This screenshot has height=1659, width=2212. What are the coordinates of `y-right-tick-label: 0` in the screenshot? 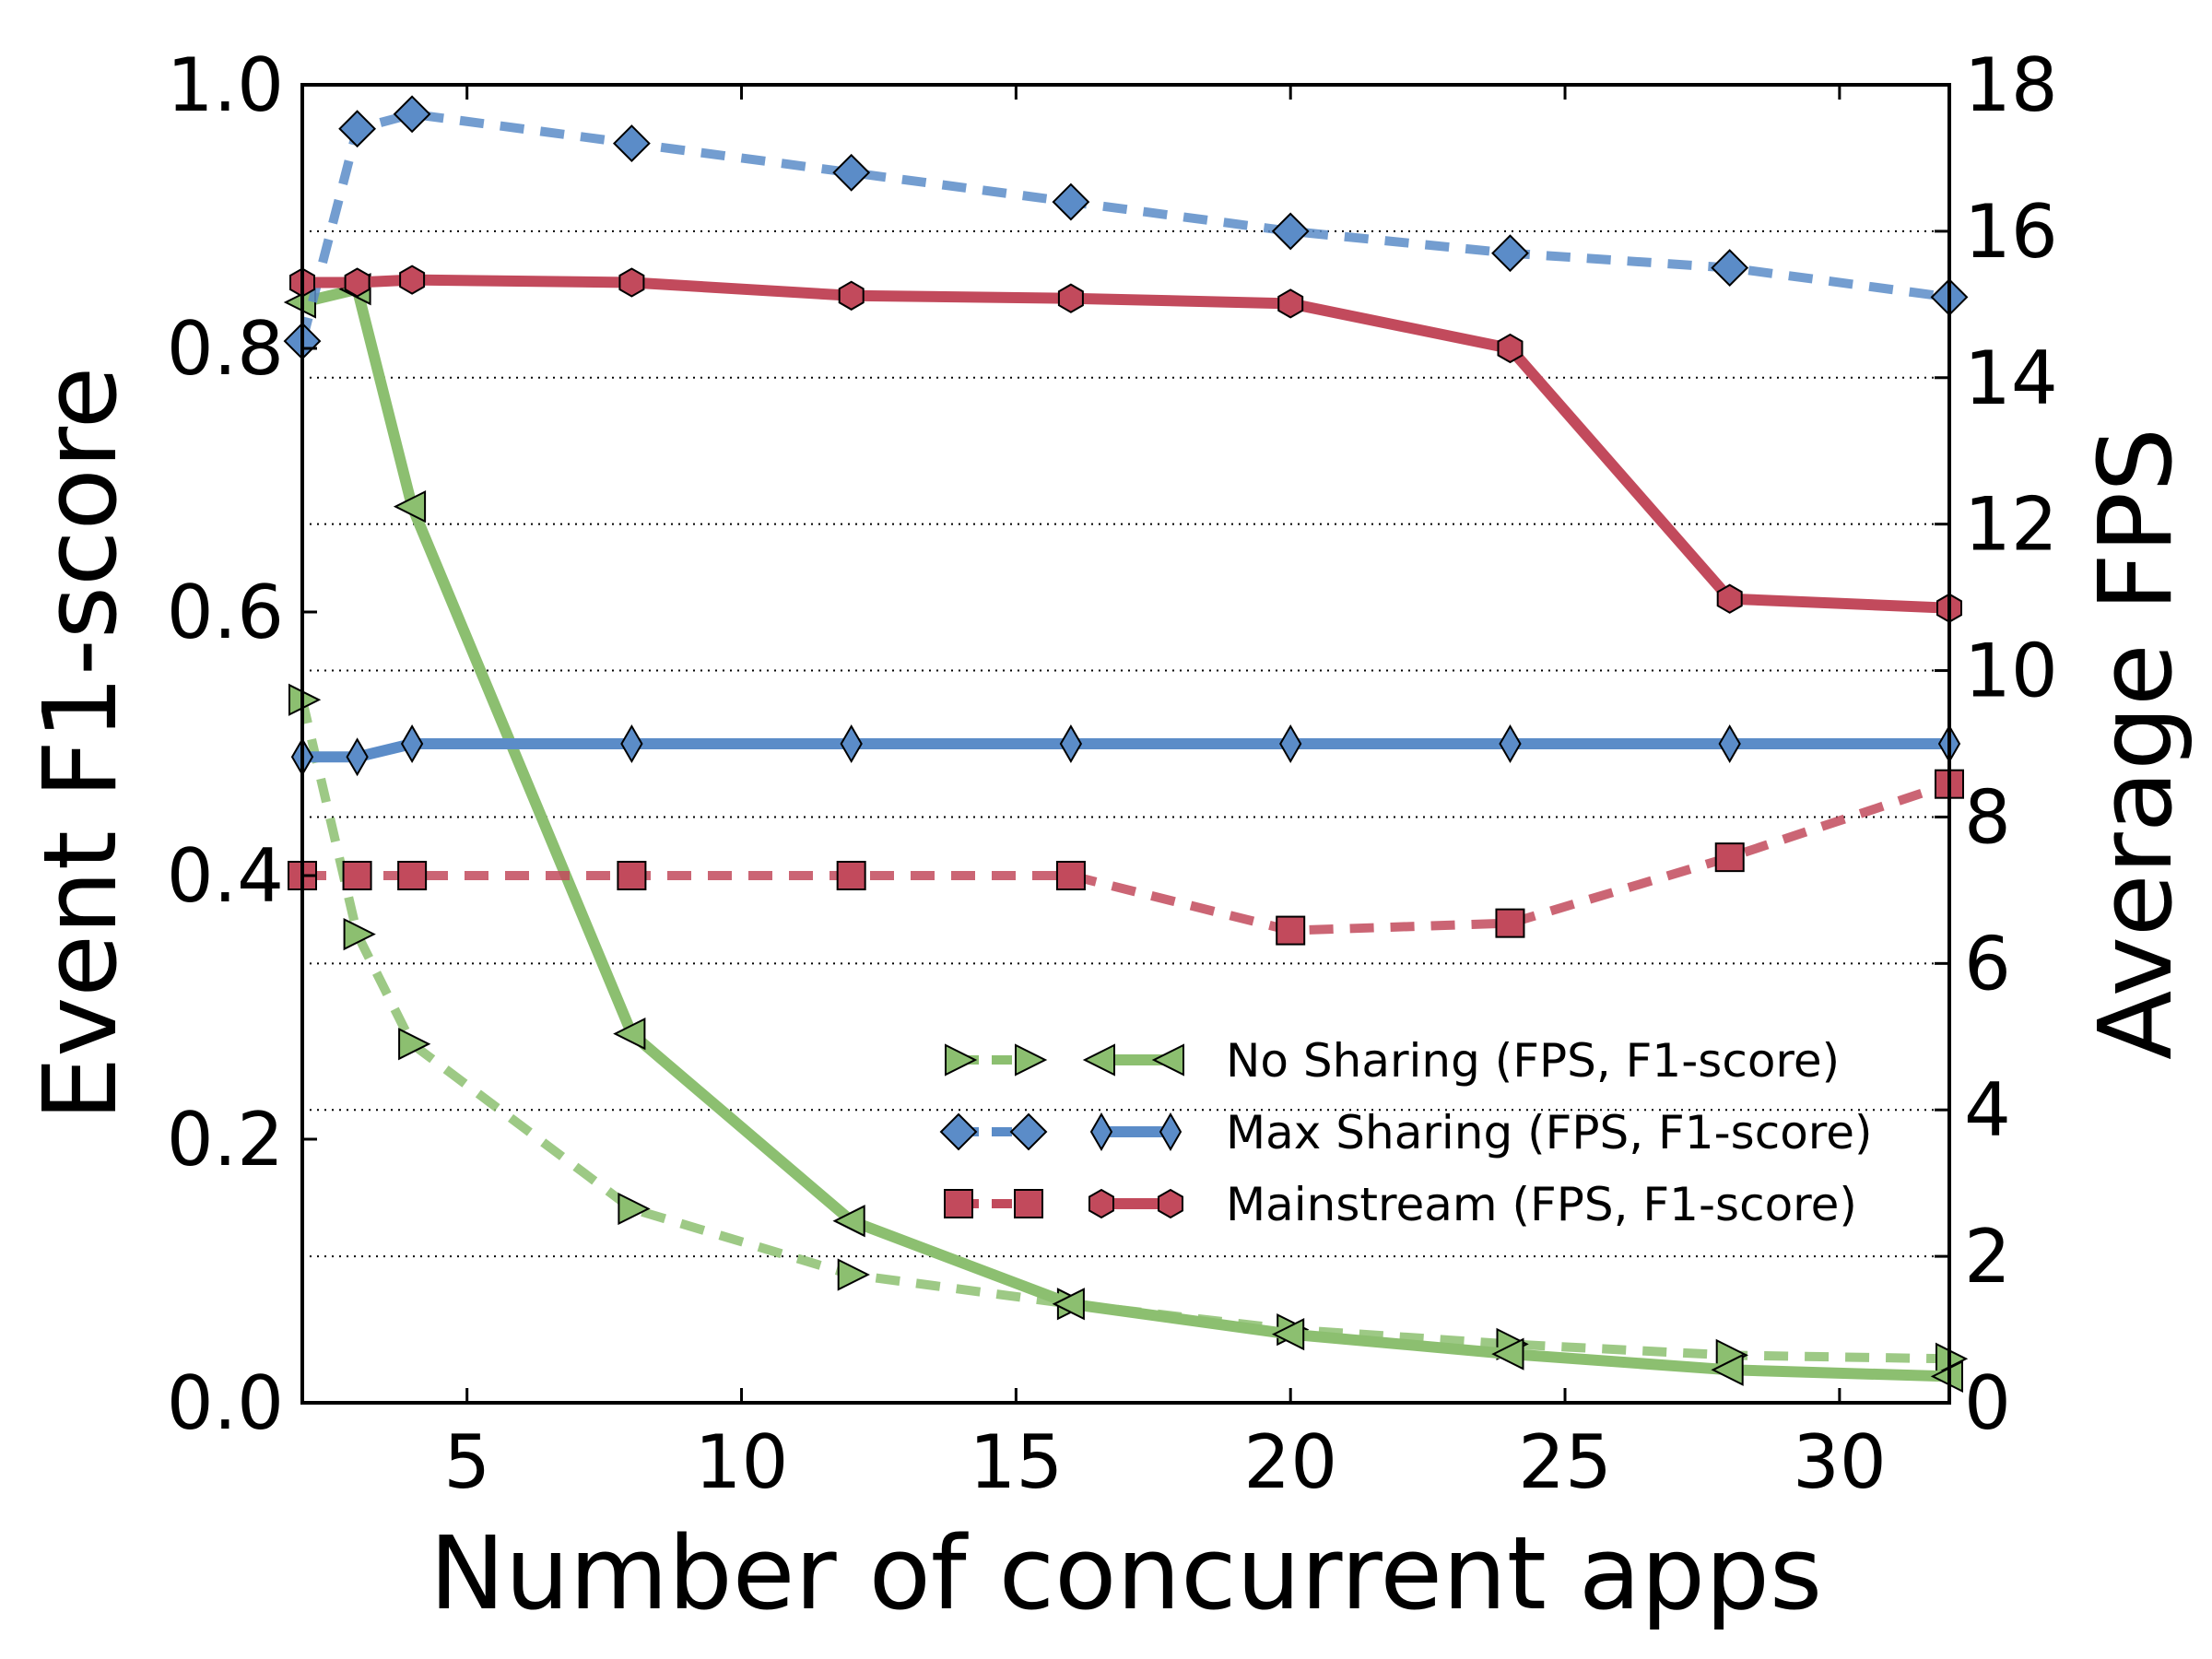 It's located at (1987, 1403).